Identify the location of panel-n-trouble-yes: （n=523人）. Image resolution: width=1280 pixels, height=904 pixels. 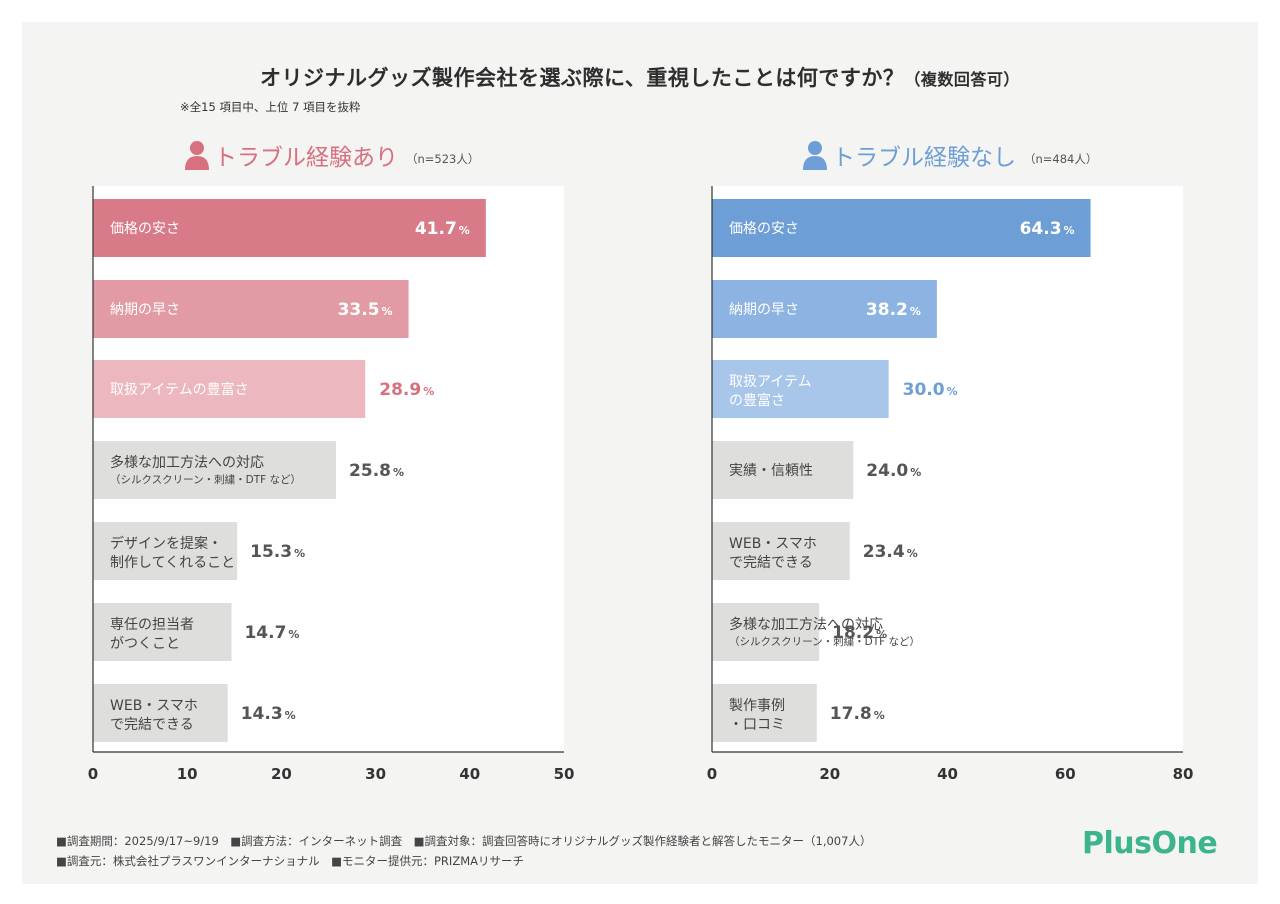
(443, 159).